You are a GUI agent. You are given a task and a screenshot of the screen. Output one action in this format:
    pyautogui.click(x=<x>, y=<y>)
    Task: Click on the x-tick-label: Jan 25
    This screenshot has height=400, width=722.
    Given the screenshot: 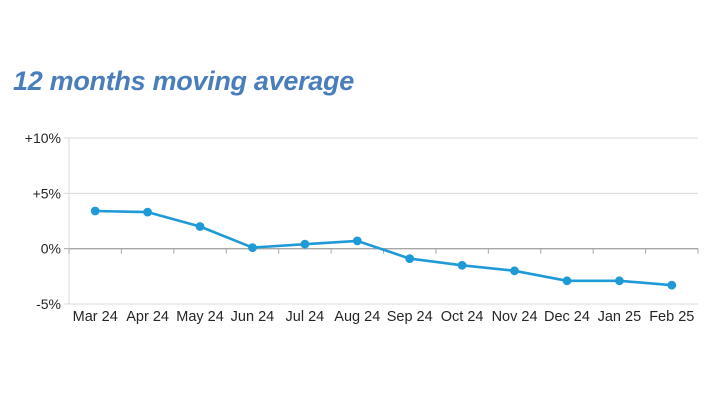 What is the action you would take?
    pyautogui.click(x=620, y=317)
    